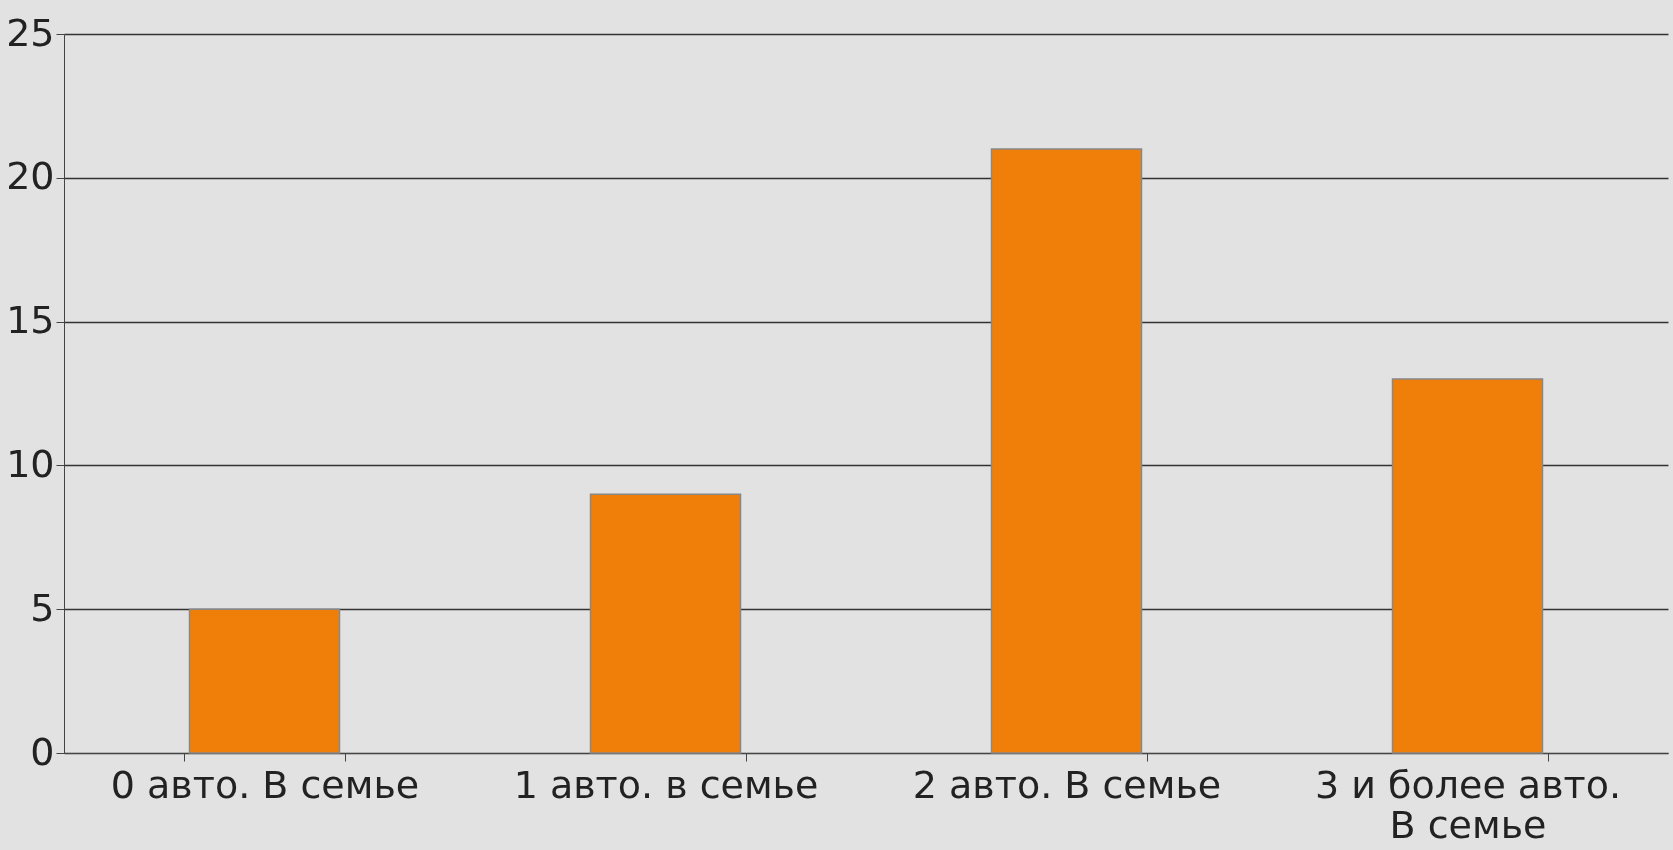 The width and height of the screenshot is (1673, 850). What do you see at coordinates (666, 784) in the screenshot?
I see `x-tick-label: 1 авто. в семье` at bounding box center [666, 784].